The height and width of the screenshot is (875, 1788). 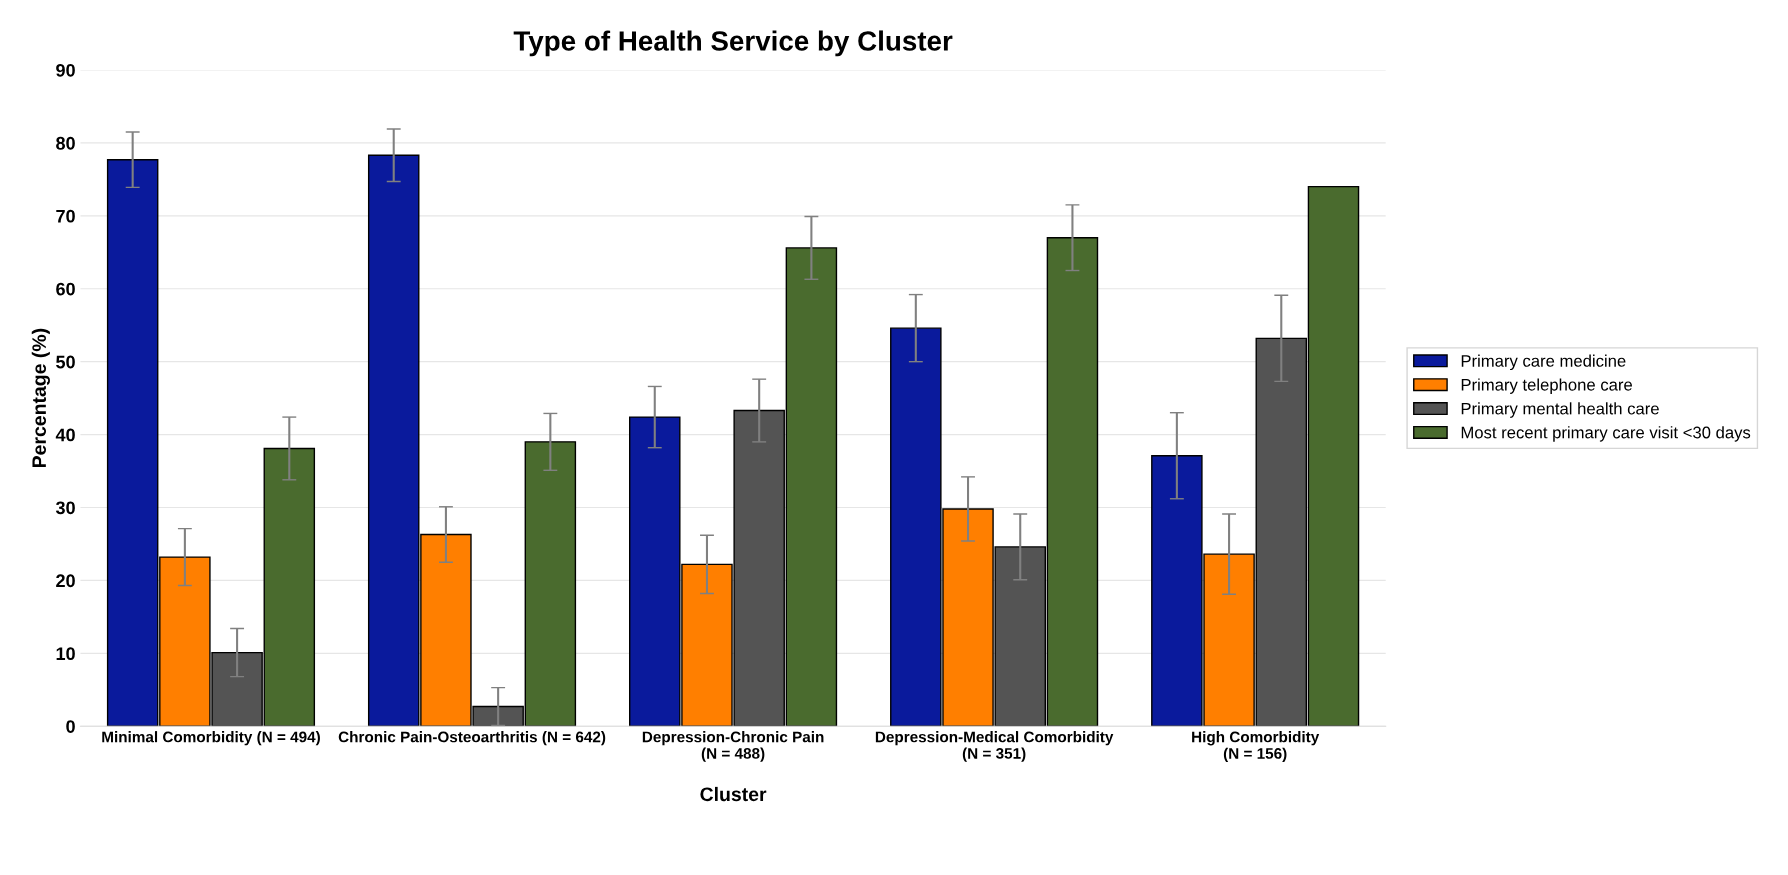 What do you see at coordinates (65, 143) in the screenshot?
I see `y-tick-label: 80` at bounding box center [65, 143].